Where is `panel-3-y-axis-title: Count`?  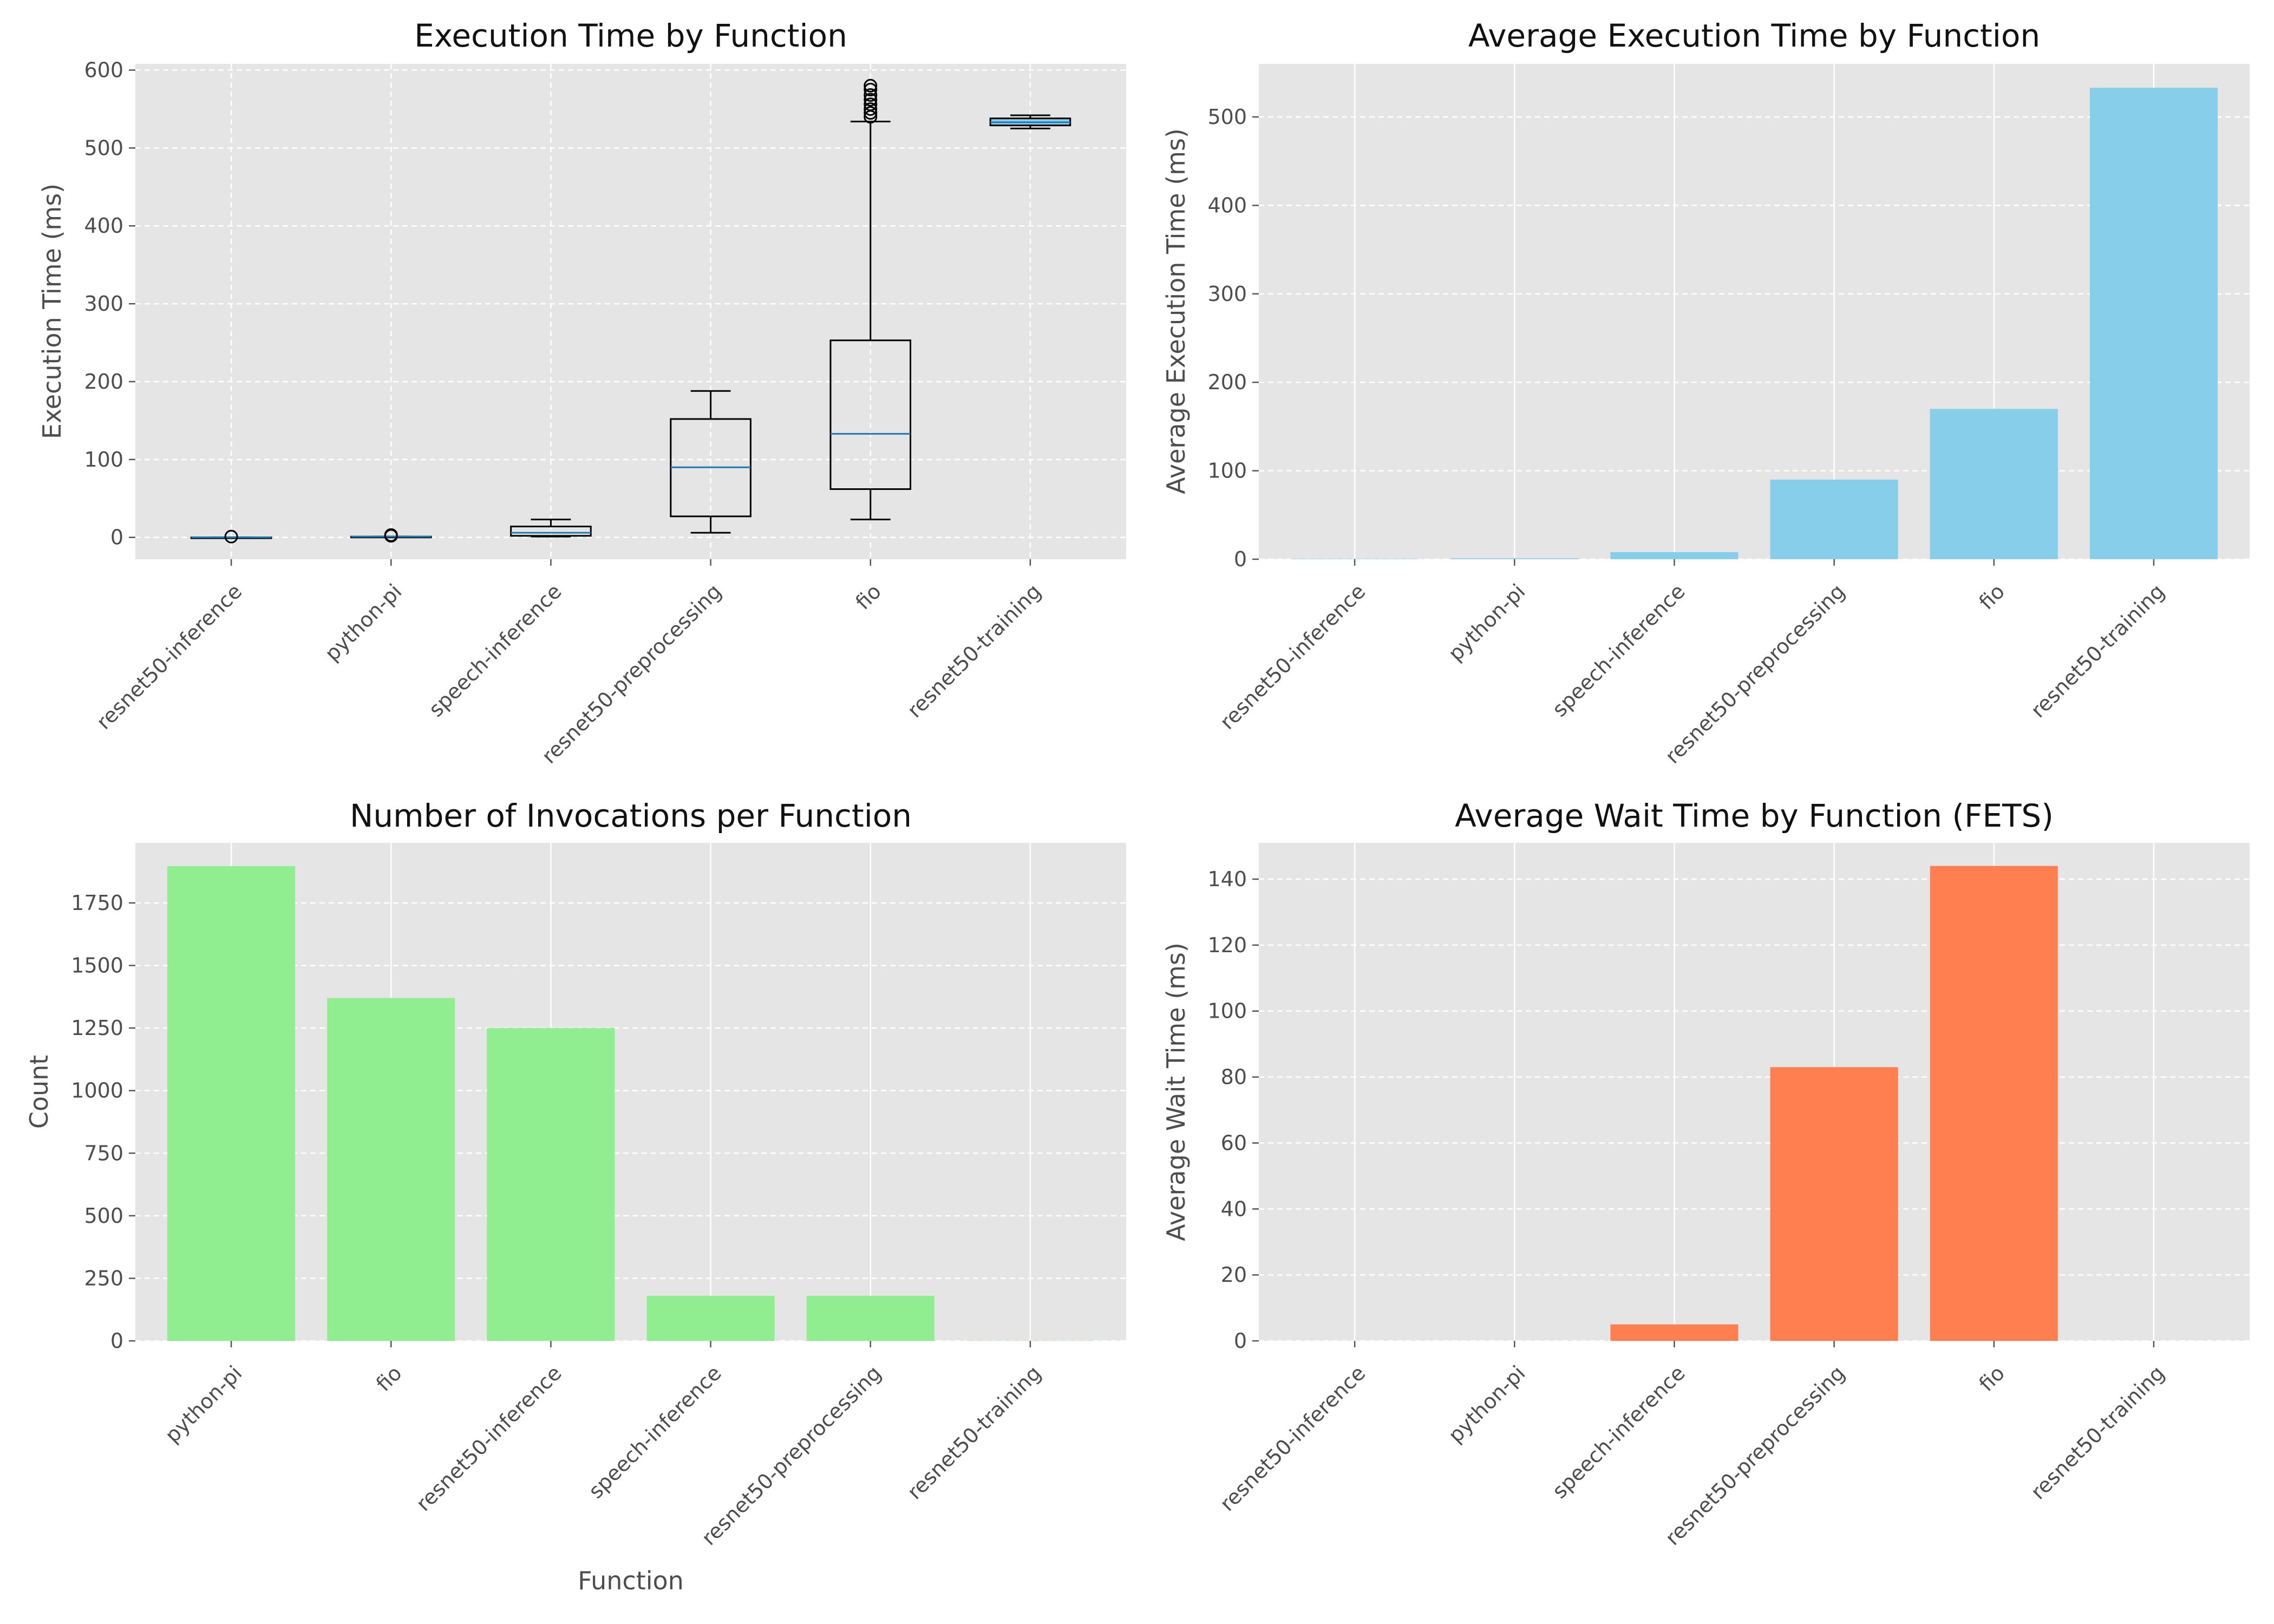 panel-3-y-axis-title: Count is located at coordinates (39, 1092).